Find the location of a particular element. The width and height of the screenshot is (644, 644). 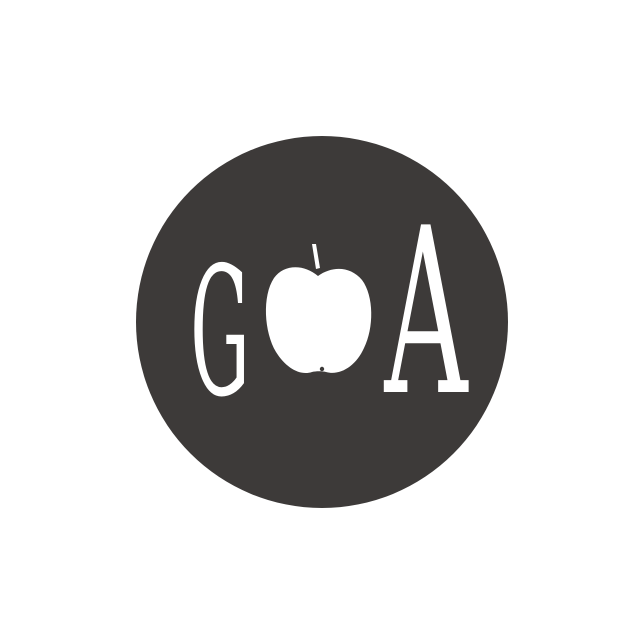

apple-icon is located at coordinates (318, 309).